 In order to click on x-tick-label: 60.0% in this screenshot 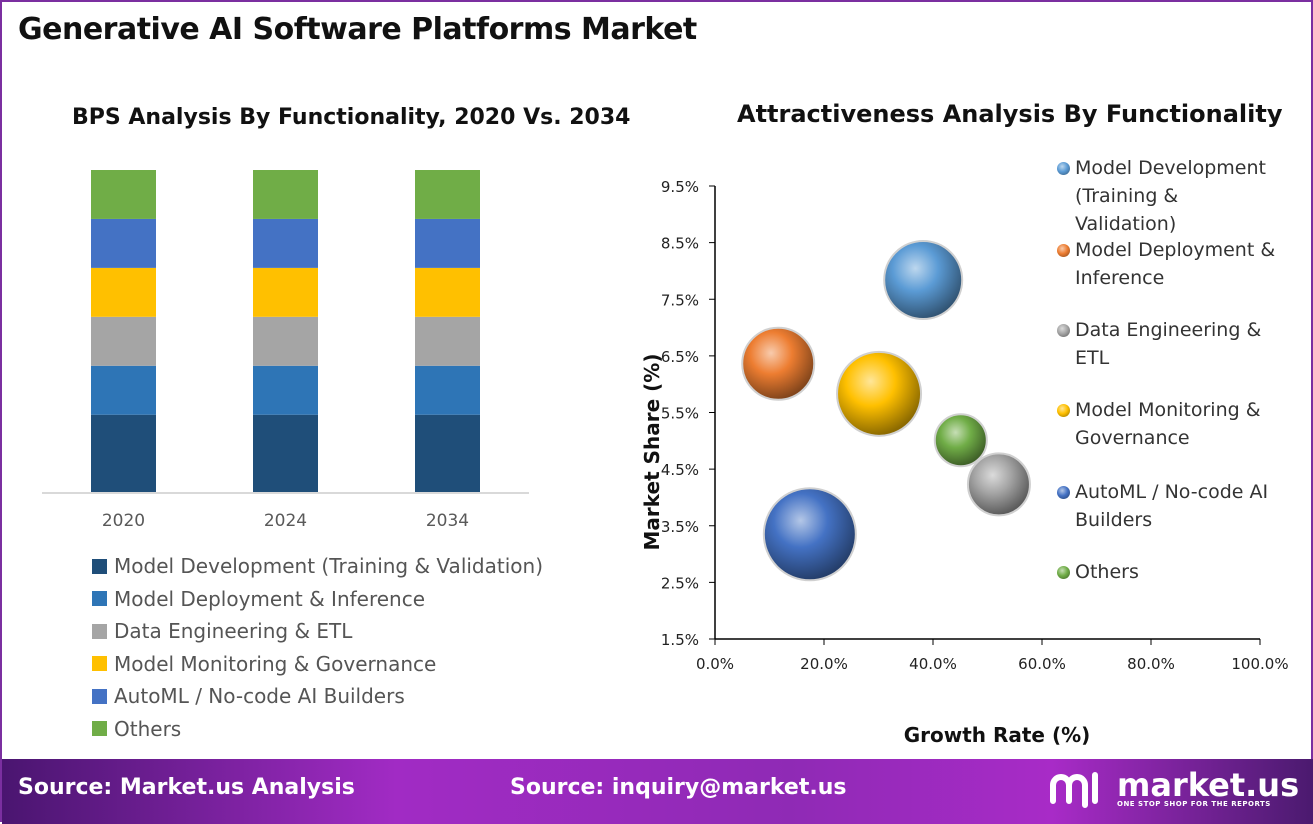, I will do `click(1042, 664)`.